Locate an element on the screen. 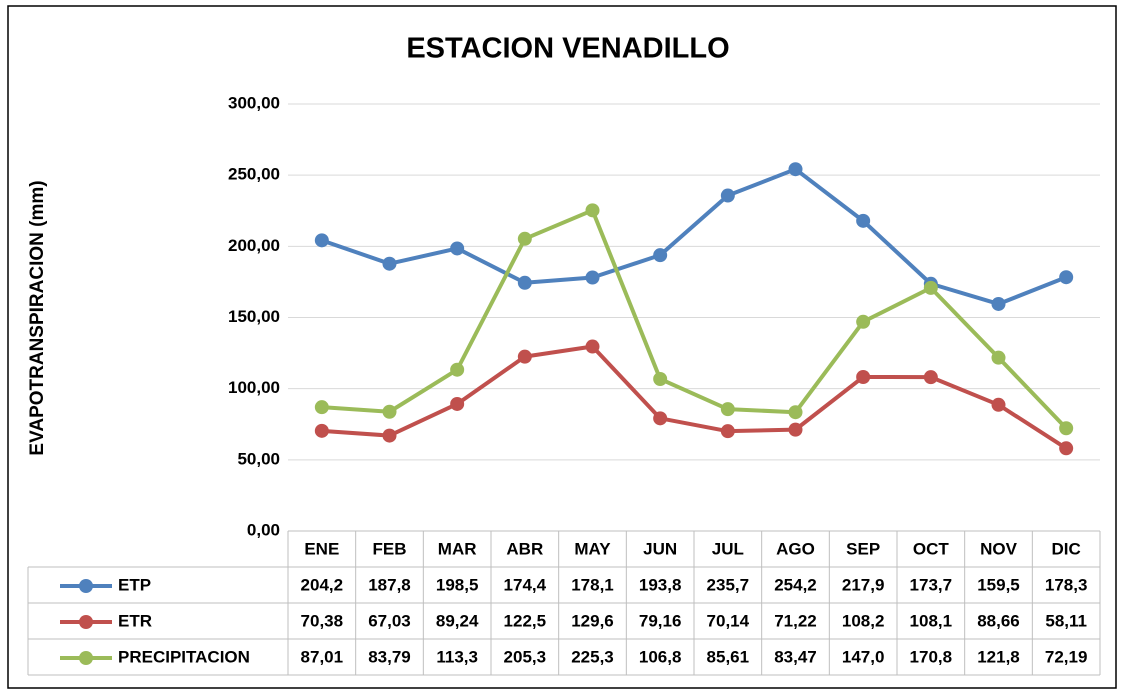 Image resolution: width=1124 pixels, height=694 pixels. legend-label: PRECIPITACION is located at coordinates (184, 656).